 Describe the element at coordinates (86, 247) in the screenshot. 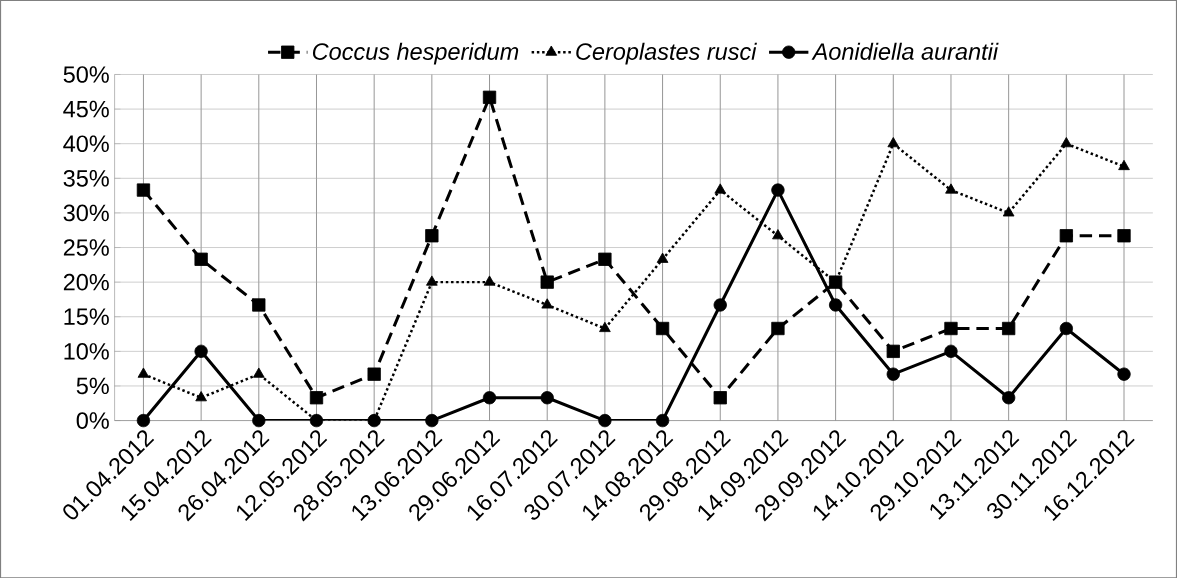

I see `y-tick-label: 25%` at that location.